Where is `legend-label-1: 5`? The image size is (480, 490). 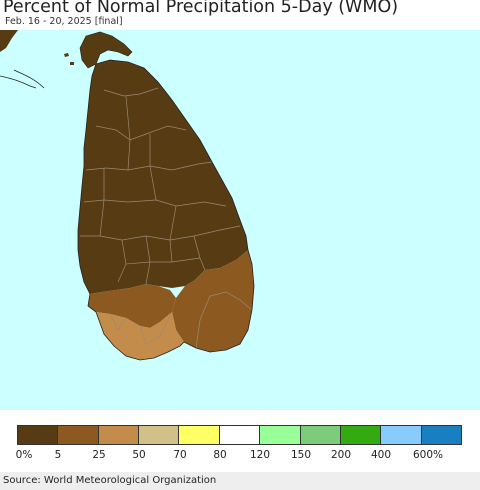
legend-label-1: 5 is located at coordinates (58, 455).